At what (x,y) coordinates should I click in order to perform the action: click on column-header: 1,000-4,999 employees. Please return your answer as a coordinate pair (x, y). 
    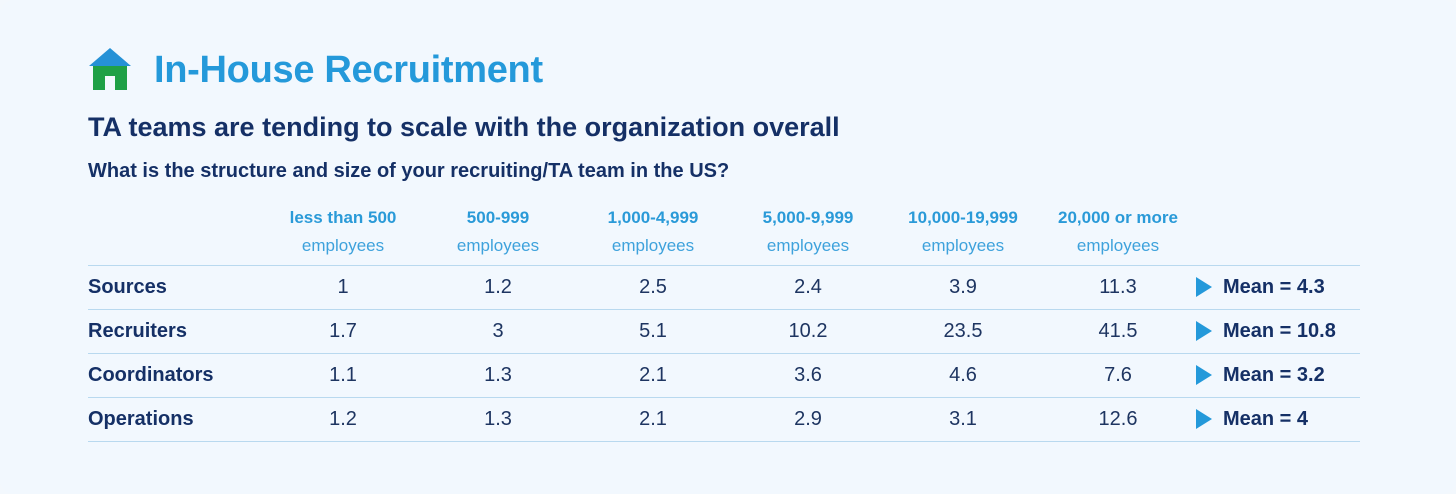
    Looking at the image, I should click on (653, 232).